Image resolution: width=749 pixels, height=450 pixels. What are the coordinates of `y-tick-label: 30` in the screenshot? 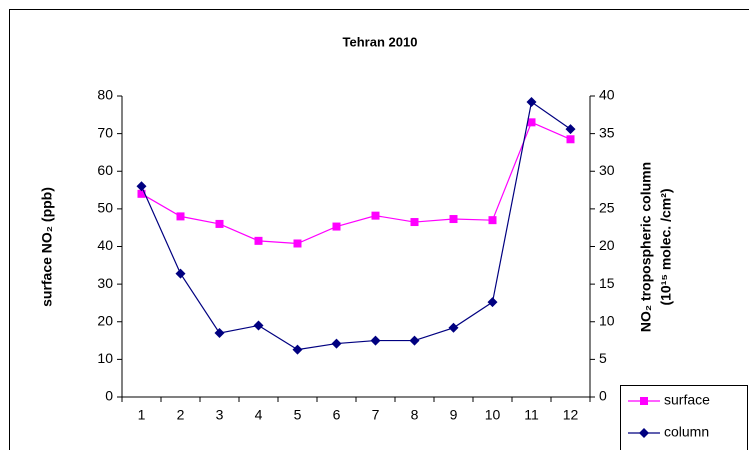 It's located at (105, 283).